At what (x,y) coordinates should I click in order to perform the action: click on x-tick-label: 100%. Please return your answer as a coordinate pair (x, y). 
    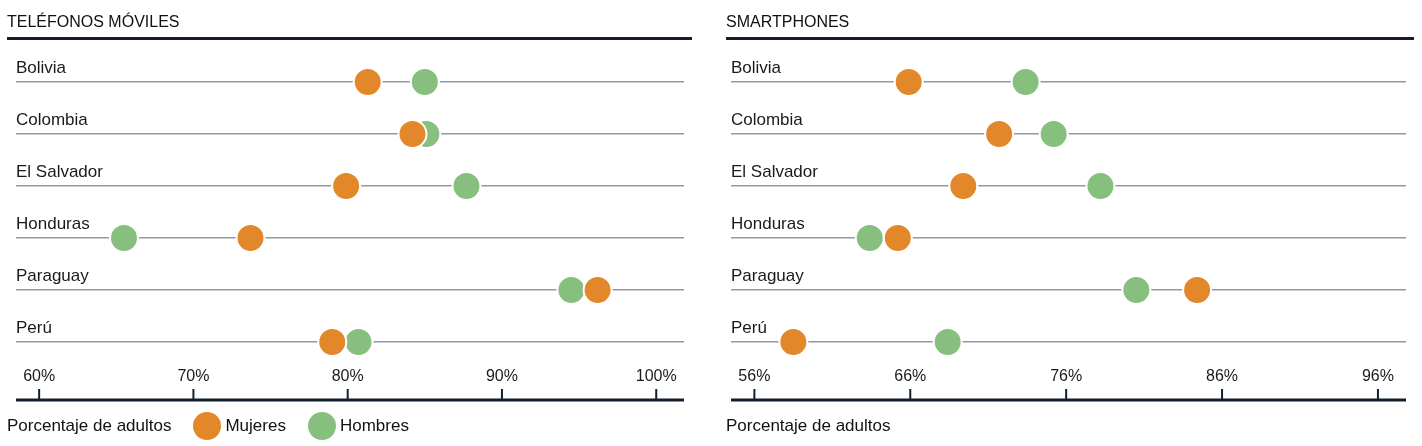
    Looking at the image, I should click on (656, 376).